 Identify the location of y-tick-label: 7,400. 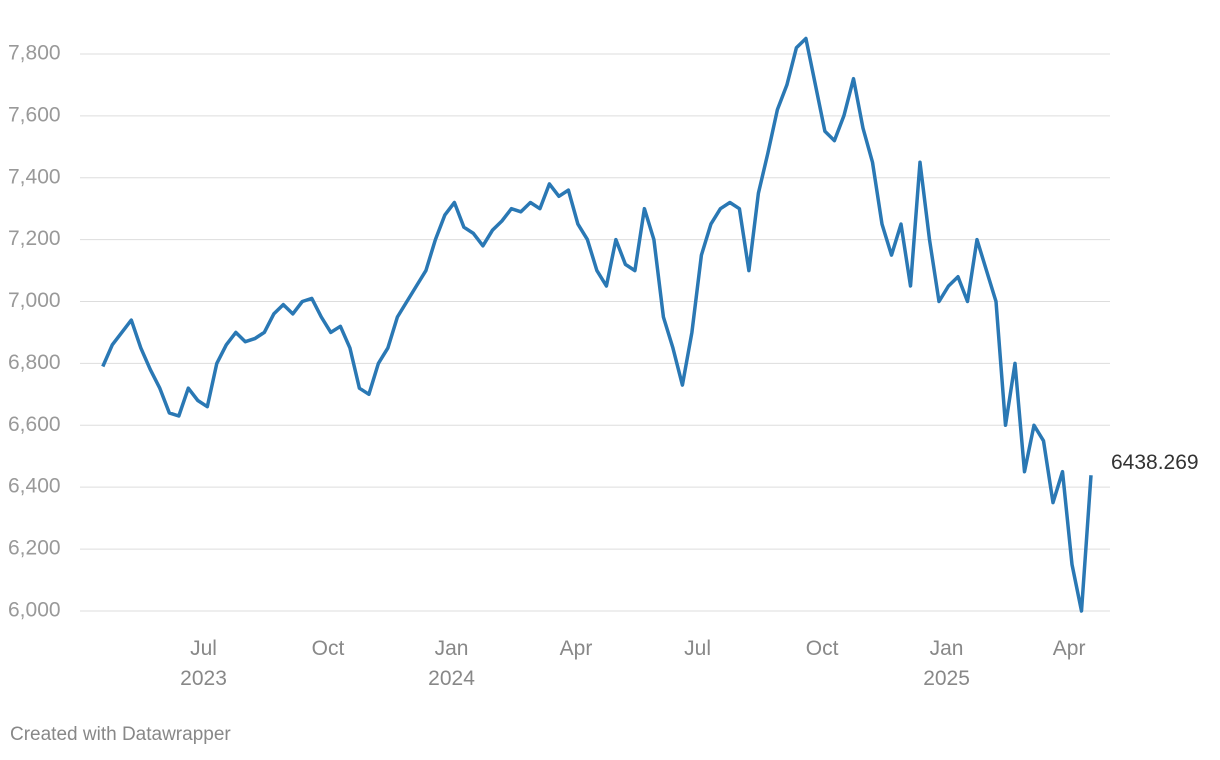
(34, 176).